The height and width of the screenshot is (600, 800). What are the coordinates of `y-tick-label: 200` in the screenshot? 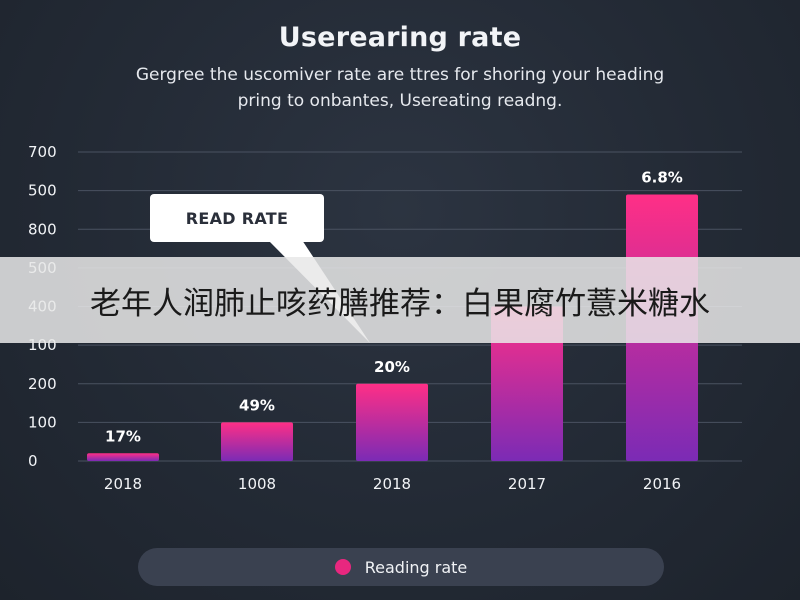 It's located at (42, 384).